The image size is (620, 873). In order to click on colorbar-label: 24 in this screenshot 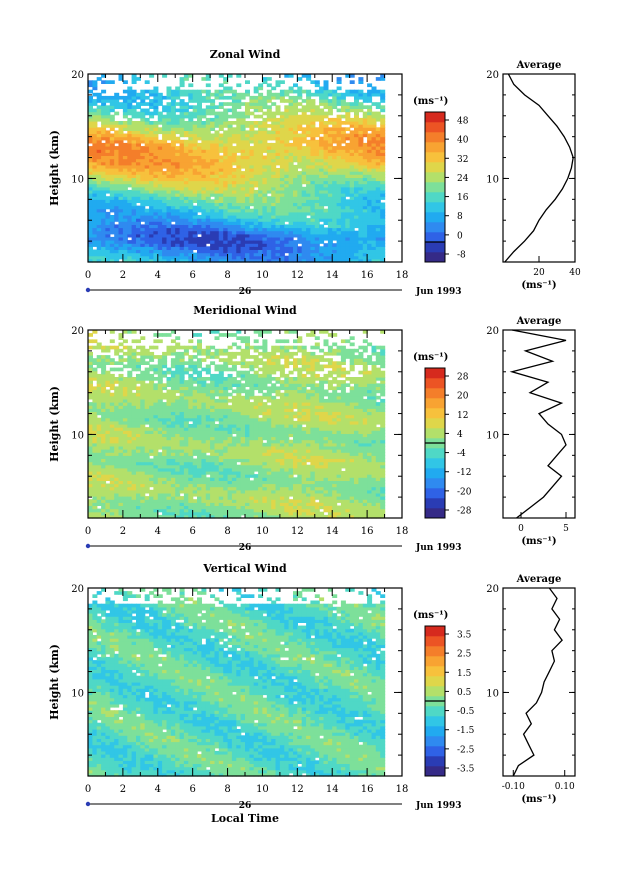, I will do `click(463, 179)`.